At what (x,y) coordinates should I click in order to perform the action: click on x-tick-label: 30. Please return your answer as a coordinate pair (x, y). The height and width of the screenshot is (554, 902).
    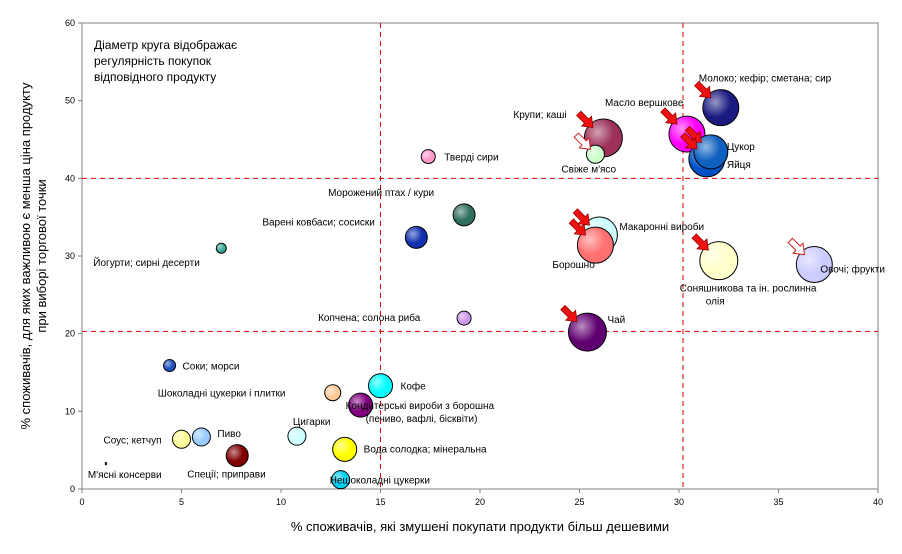
    Looking at the image, I should click on (679, 502).